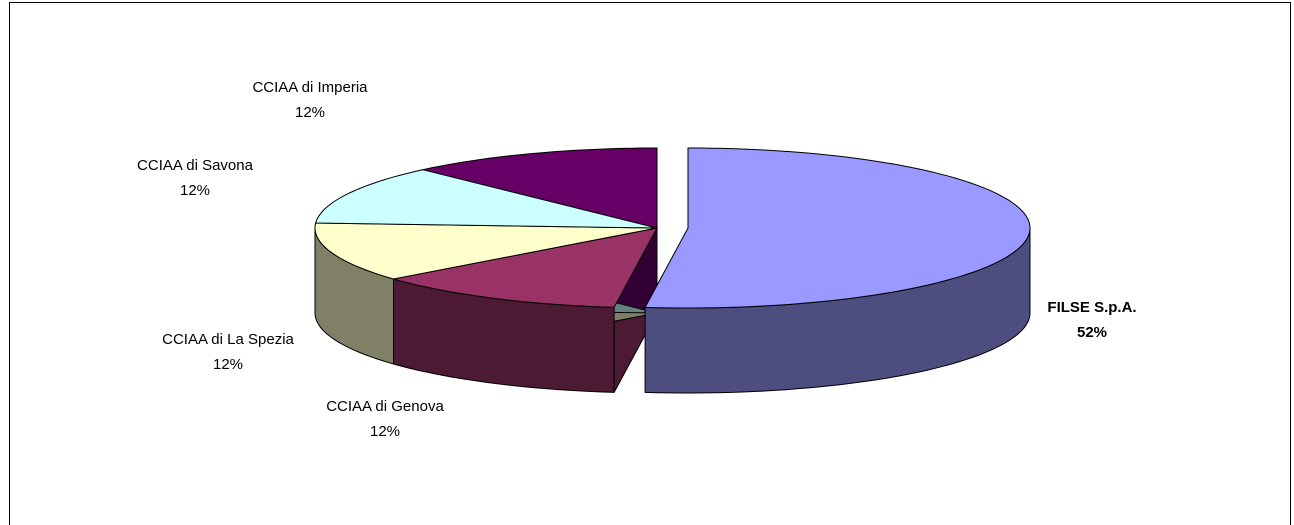 Image resolution: width=1294 pixels, height=525 pixels. Describe the element at coordinates (195, 165) in the screenshot. I see `slice-label: CCIAA di Savona` at that location.